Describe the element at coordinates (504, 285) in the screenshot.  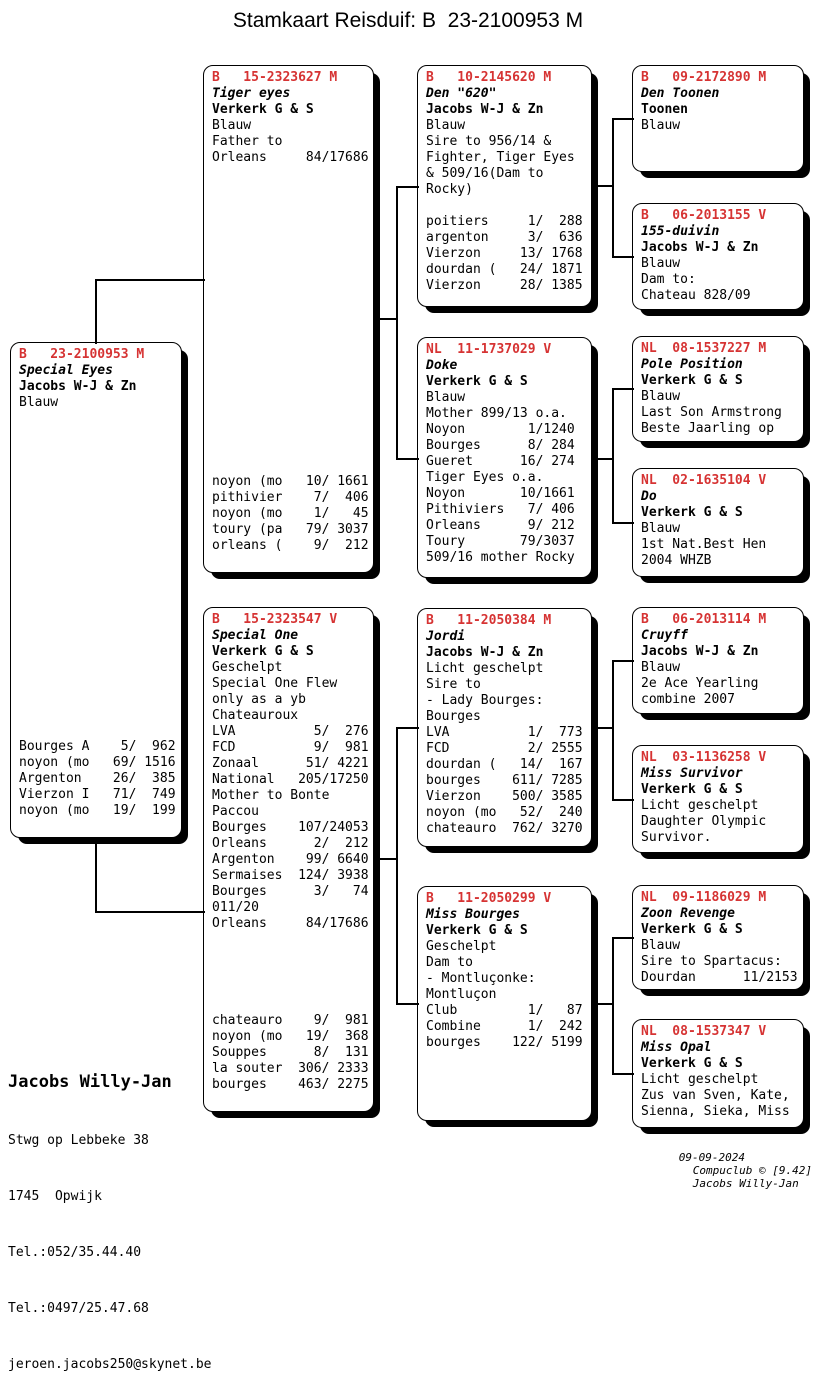
I see `info-line: Vierzon 28/ 1385` at that location.